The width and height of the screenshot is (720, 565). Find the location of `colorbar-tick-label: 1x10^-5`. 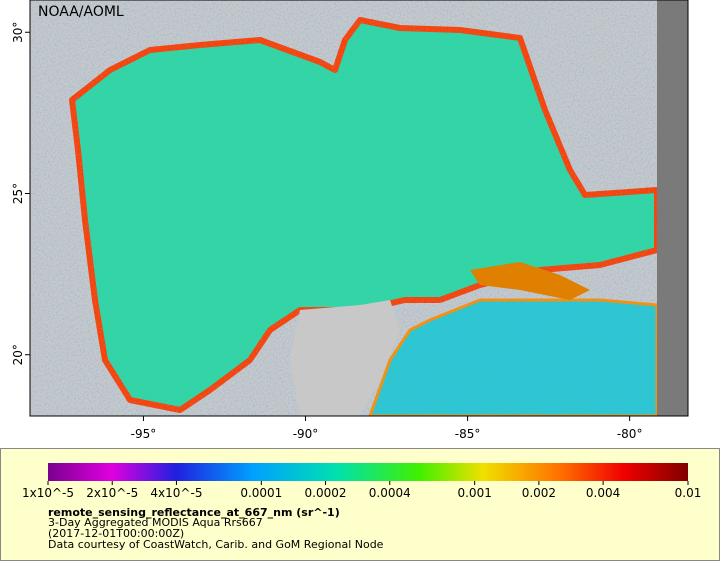

colorbar-tick-label: 1x10^-5 is located at coordinates (48, 493).